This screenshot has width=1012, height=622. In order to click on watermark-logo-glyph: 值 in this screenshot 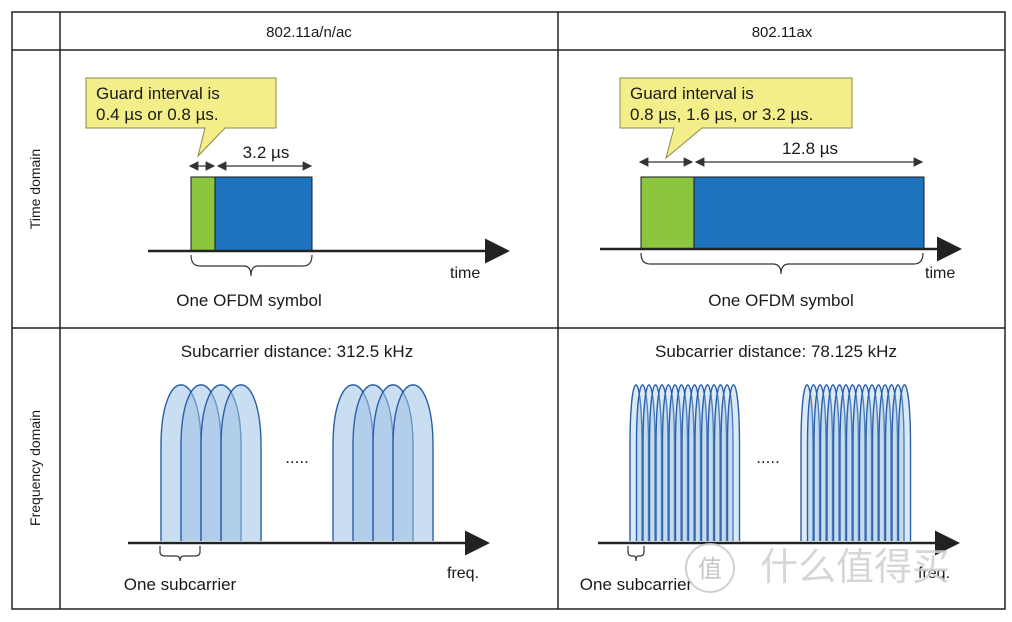, I will do `click(710, 569)`.